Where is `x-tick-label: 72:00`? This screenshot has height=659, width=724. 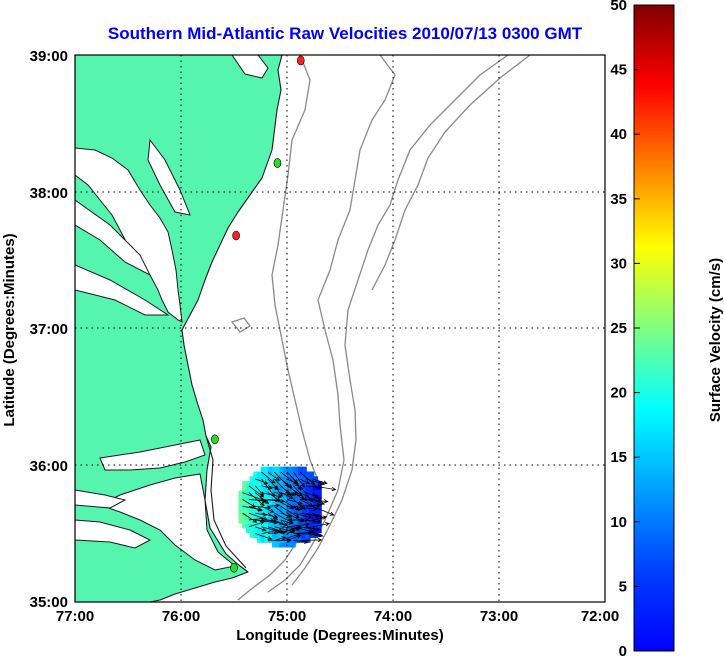
x-tick-label: 72:00 is located at coordinates (600, 616).